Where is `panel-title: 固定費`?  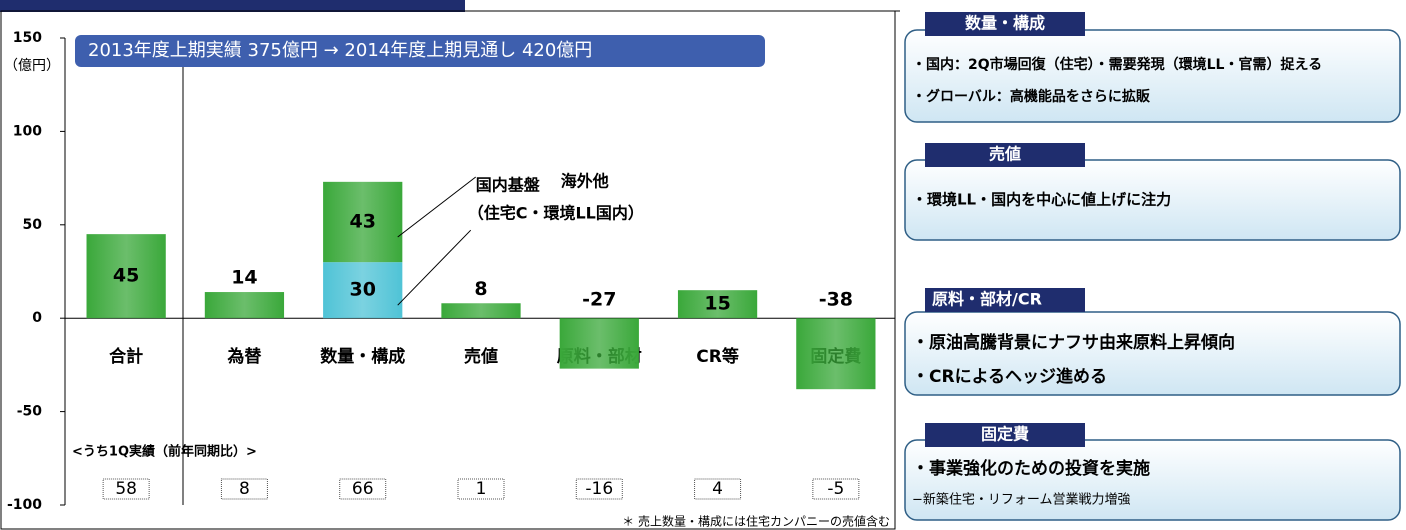
panel-title: 固定費 is located at coordinates (1005, 434).